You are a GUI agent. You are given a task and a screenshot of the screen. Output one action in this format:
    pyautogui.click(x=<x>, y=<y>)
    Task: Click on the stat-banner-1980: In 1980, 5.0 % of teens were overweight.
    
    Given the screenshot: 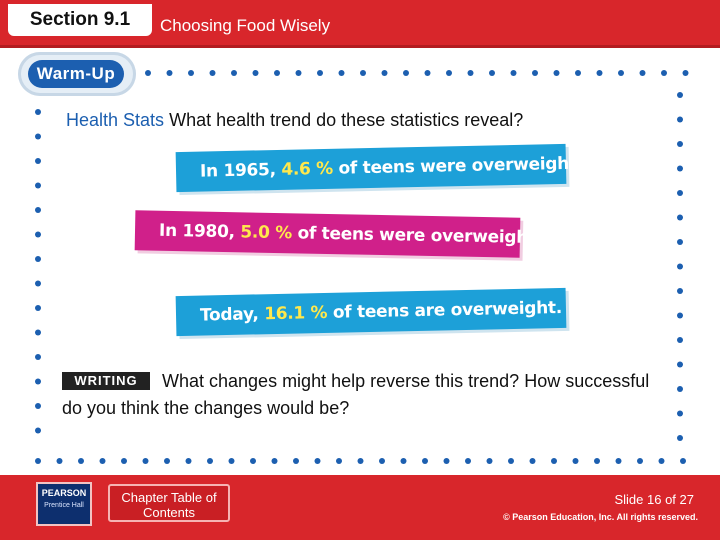 What is the action you would take?
    pyautogui.click(x=338, y=234)
    